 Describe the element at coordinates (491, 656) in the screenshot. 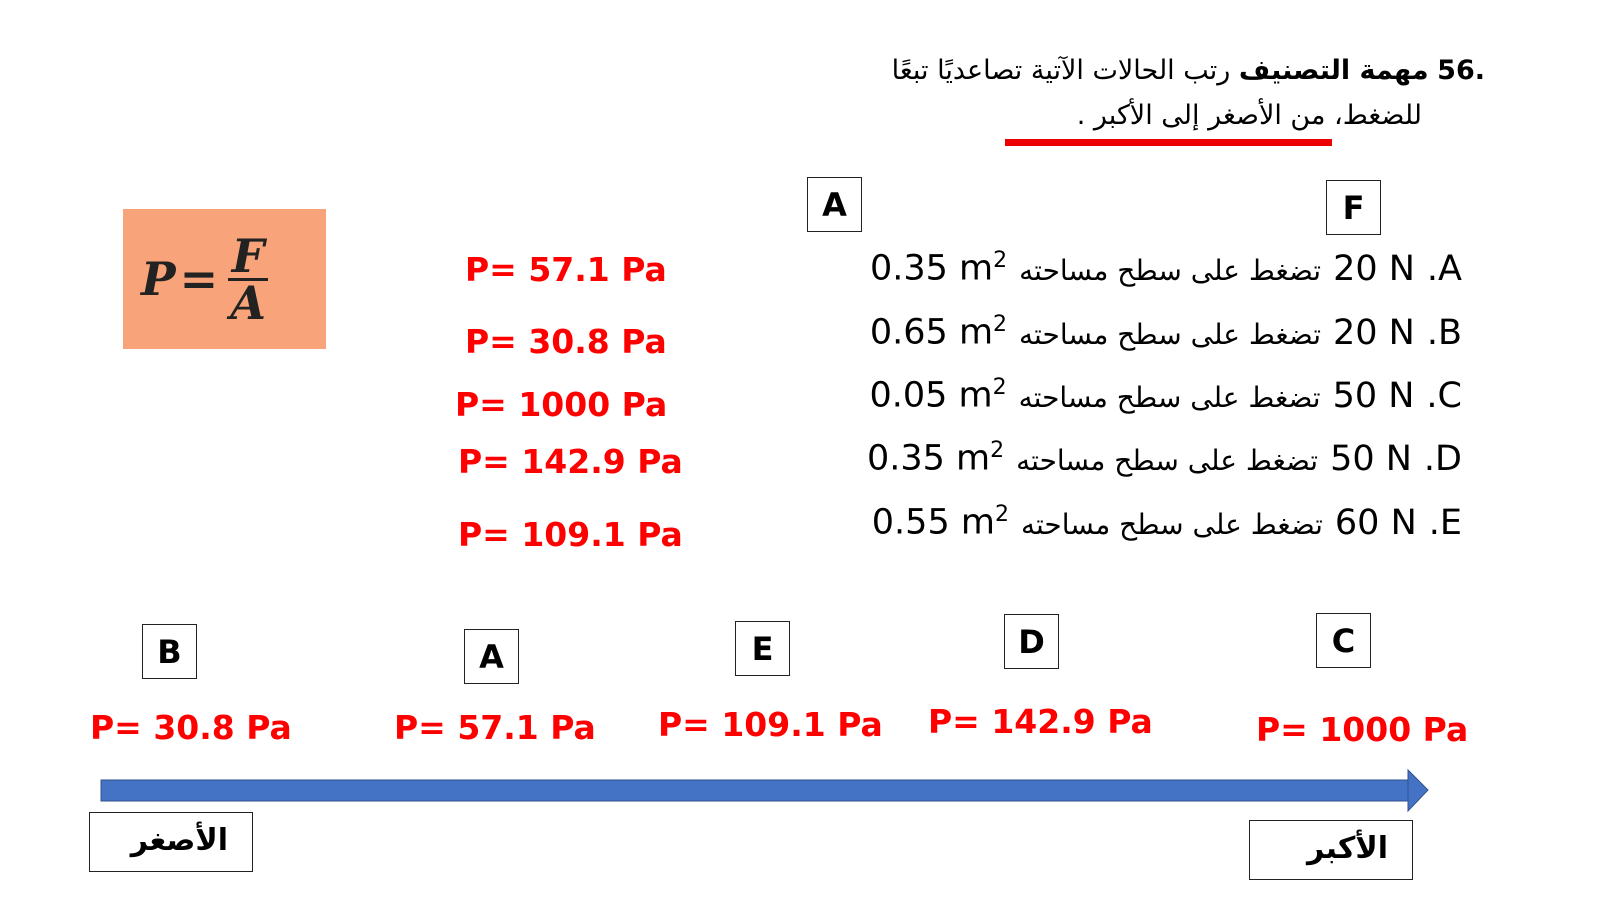

I see `order-box-2: A` at that location.